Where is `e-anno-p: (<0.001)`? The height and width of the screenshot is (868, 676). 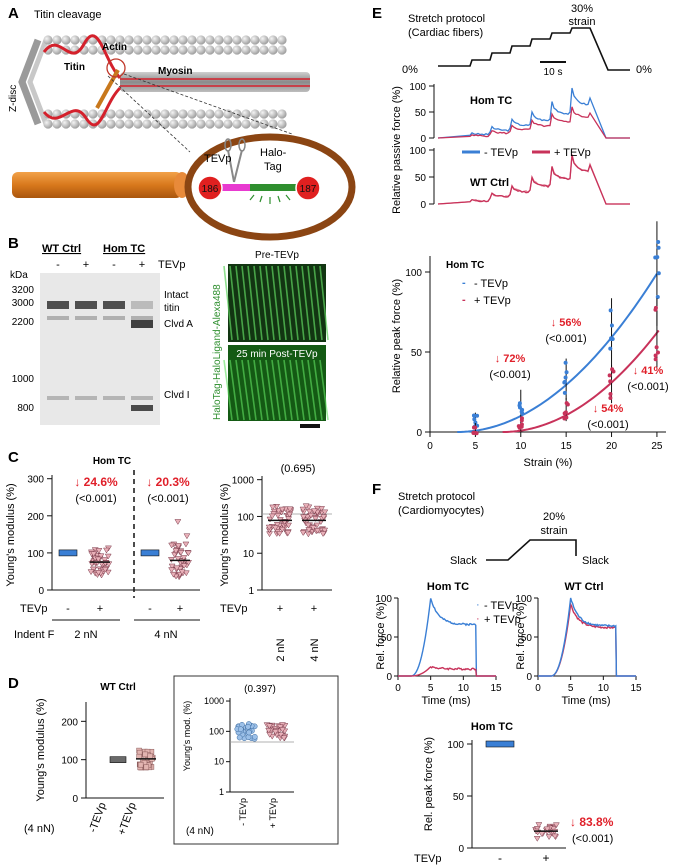 e-anno-p: (<0.001) is located at coordinates (509, 375).